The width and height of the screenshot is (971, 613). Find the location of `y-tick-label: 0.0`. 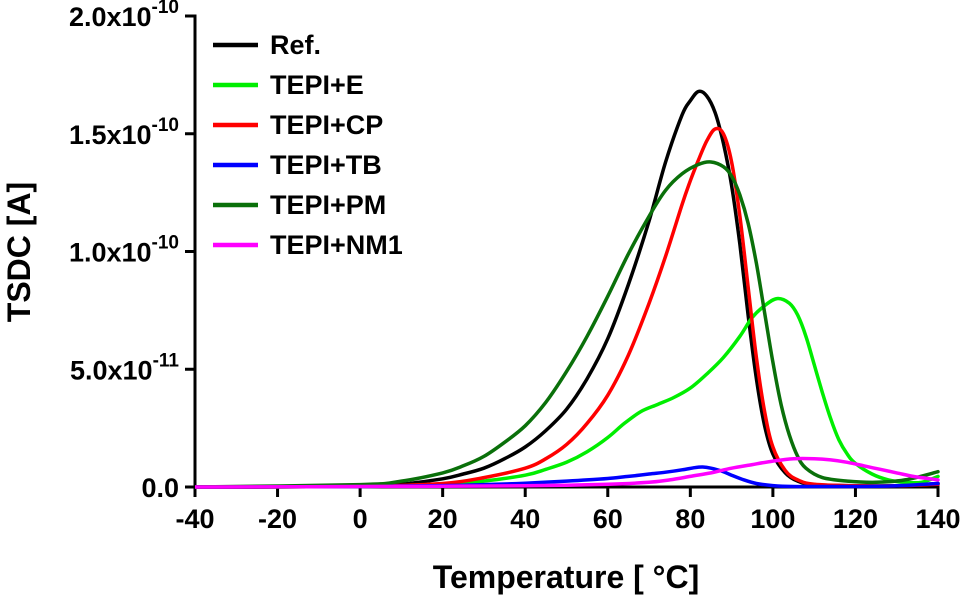

y-tick-label: 0.0 is located at coordinates (160, 488).